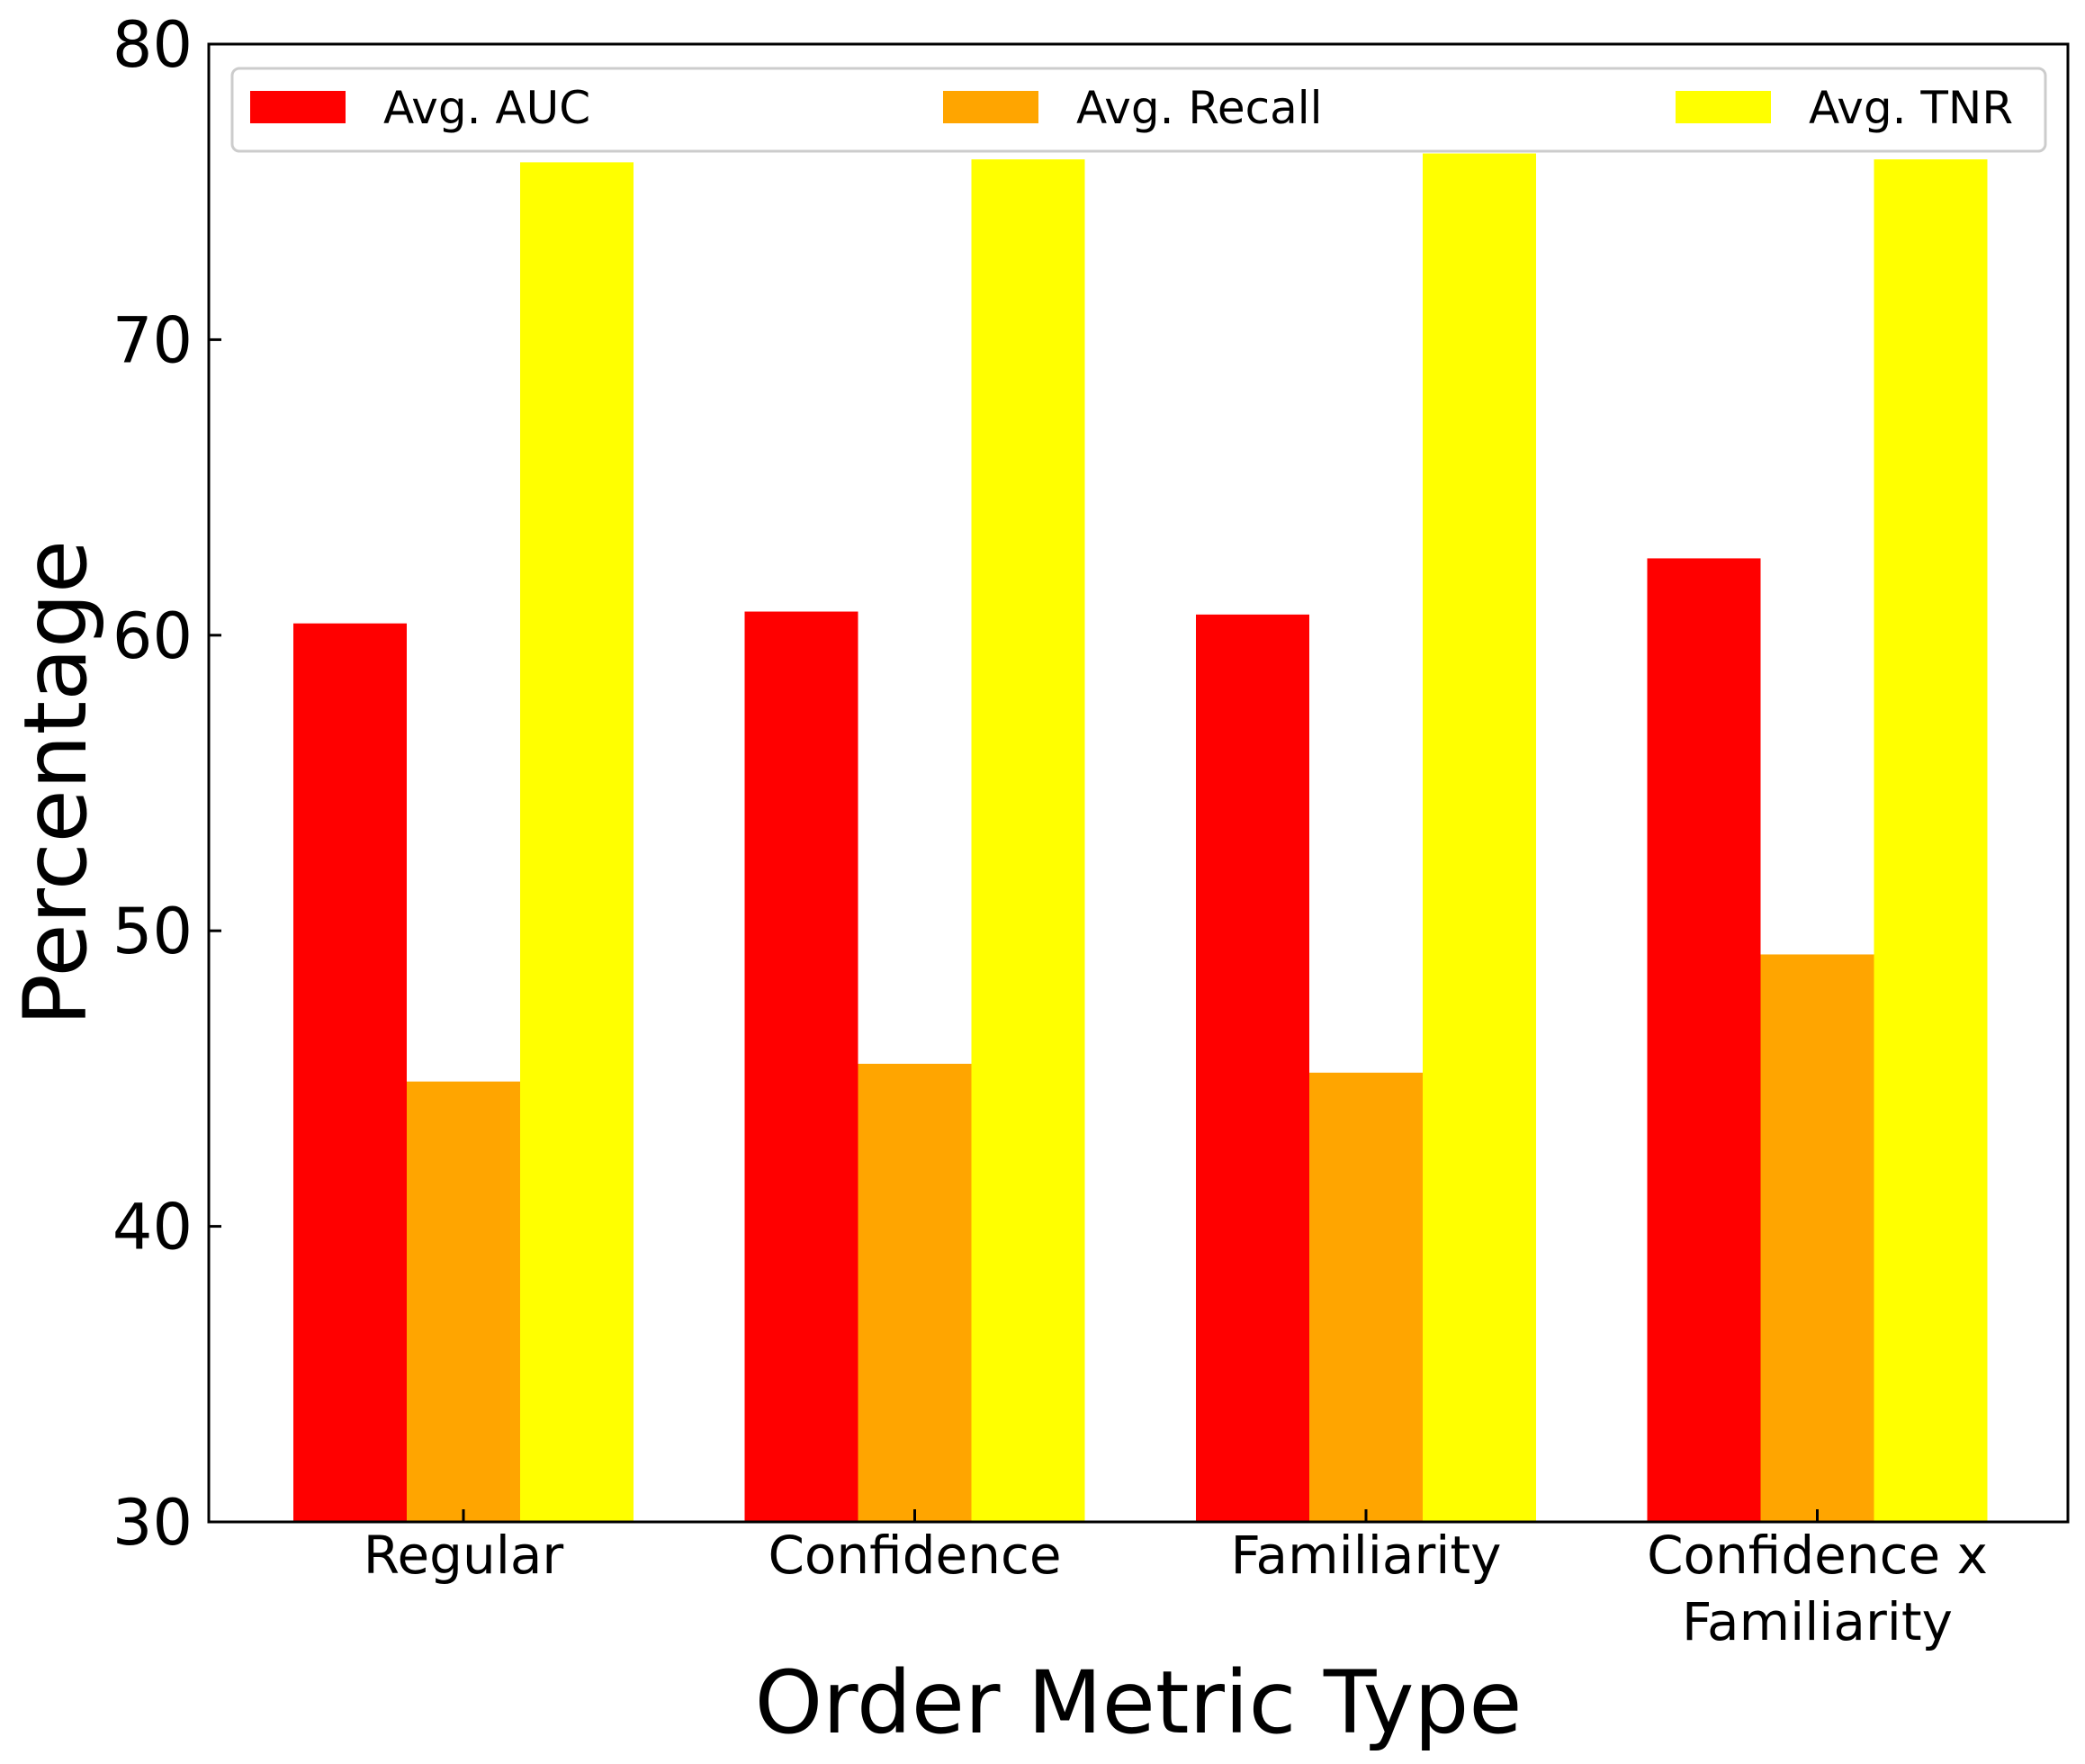 The image size is (2085, 1764). I want to click on x-tick-label: Regular, so click(464, 1556).